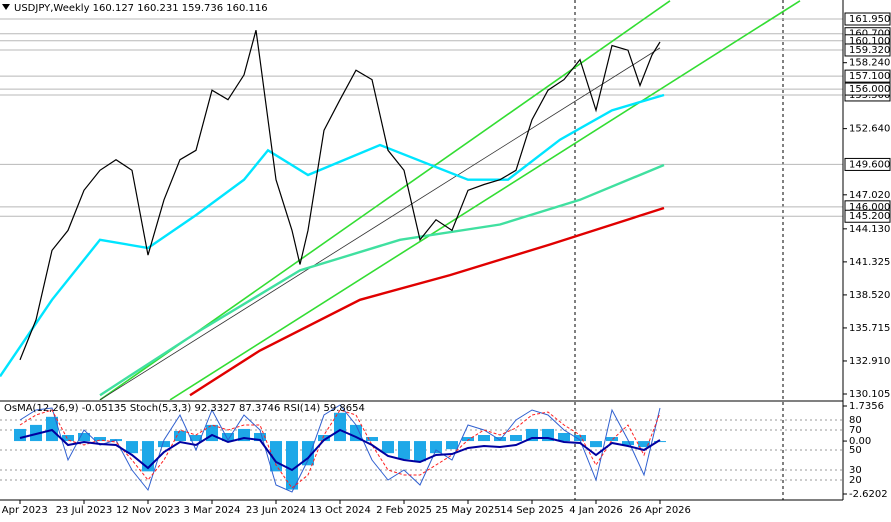 This screenshot has height=522, width=891. Describe the element at coordinates (869, 195) in the screenshot. I see `y-tick-label: 147.020` at that location.